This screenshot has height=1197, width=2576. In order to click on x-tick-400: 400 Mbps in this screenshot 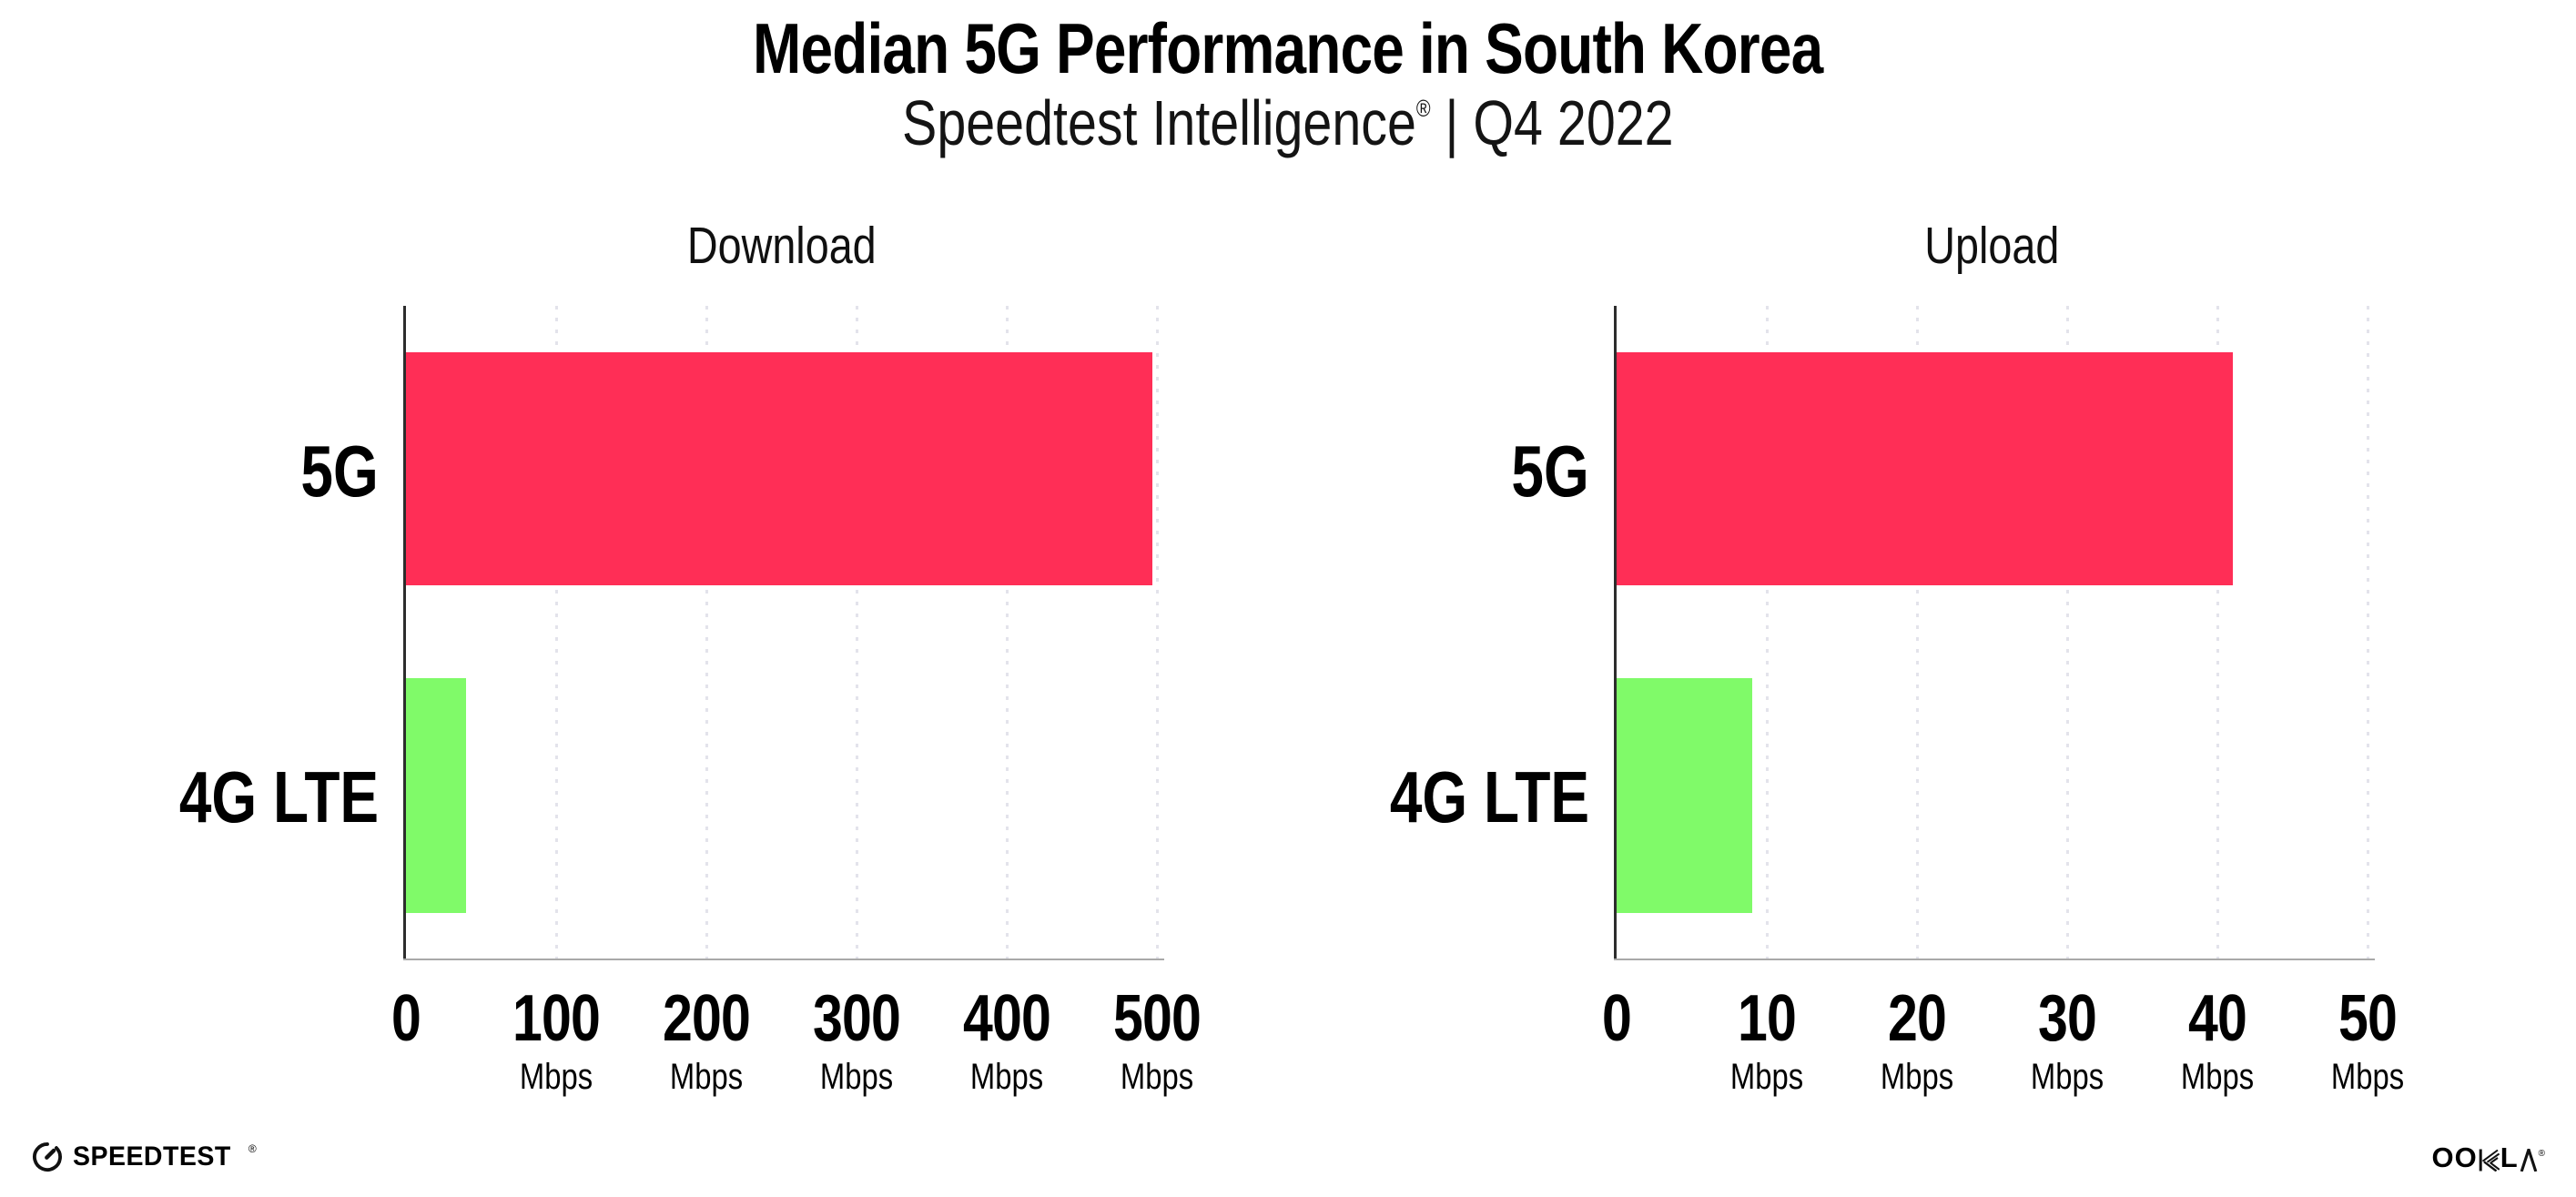, I will do `click(1007, 1028)`.